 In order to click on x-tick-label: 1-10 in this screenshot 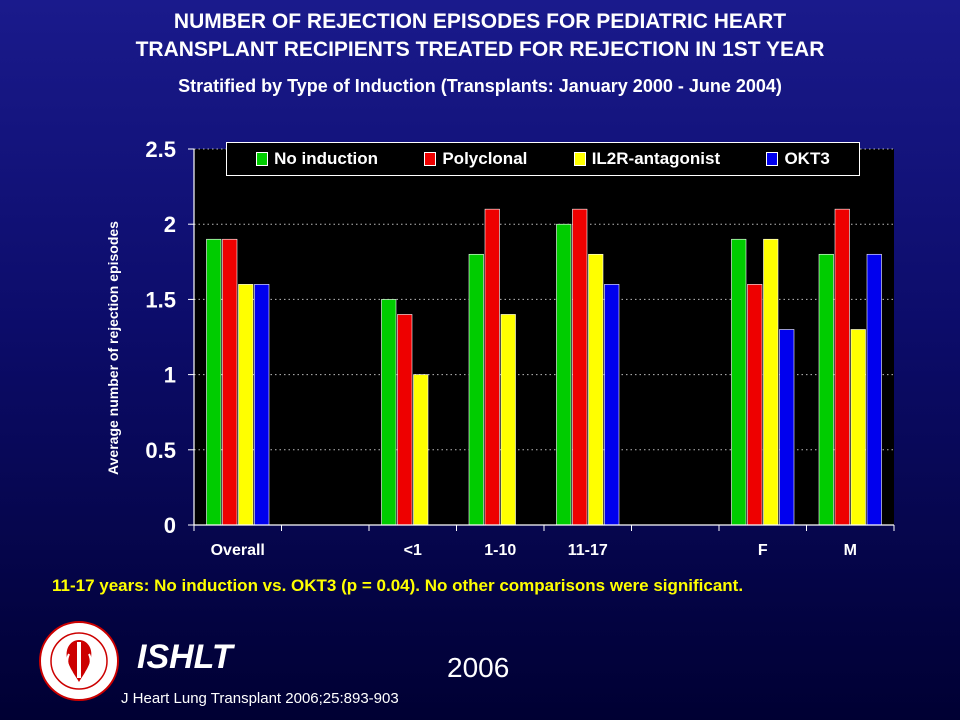, I will do `click(500, 550)`.